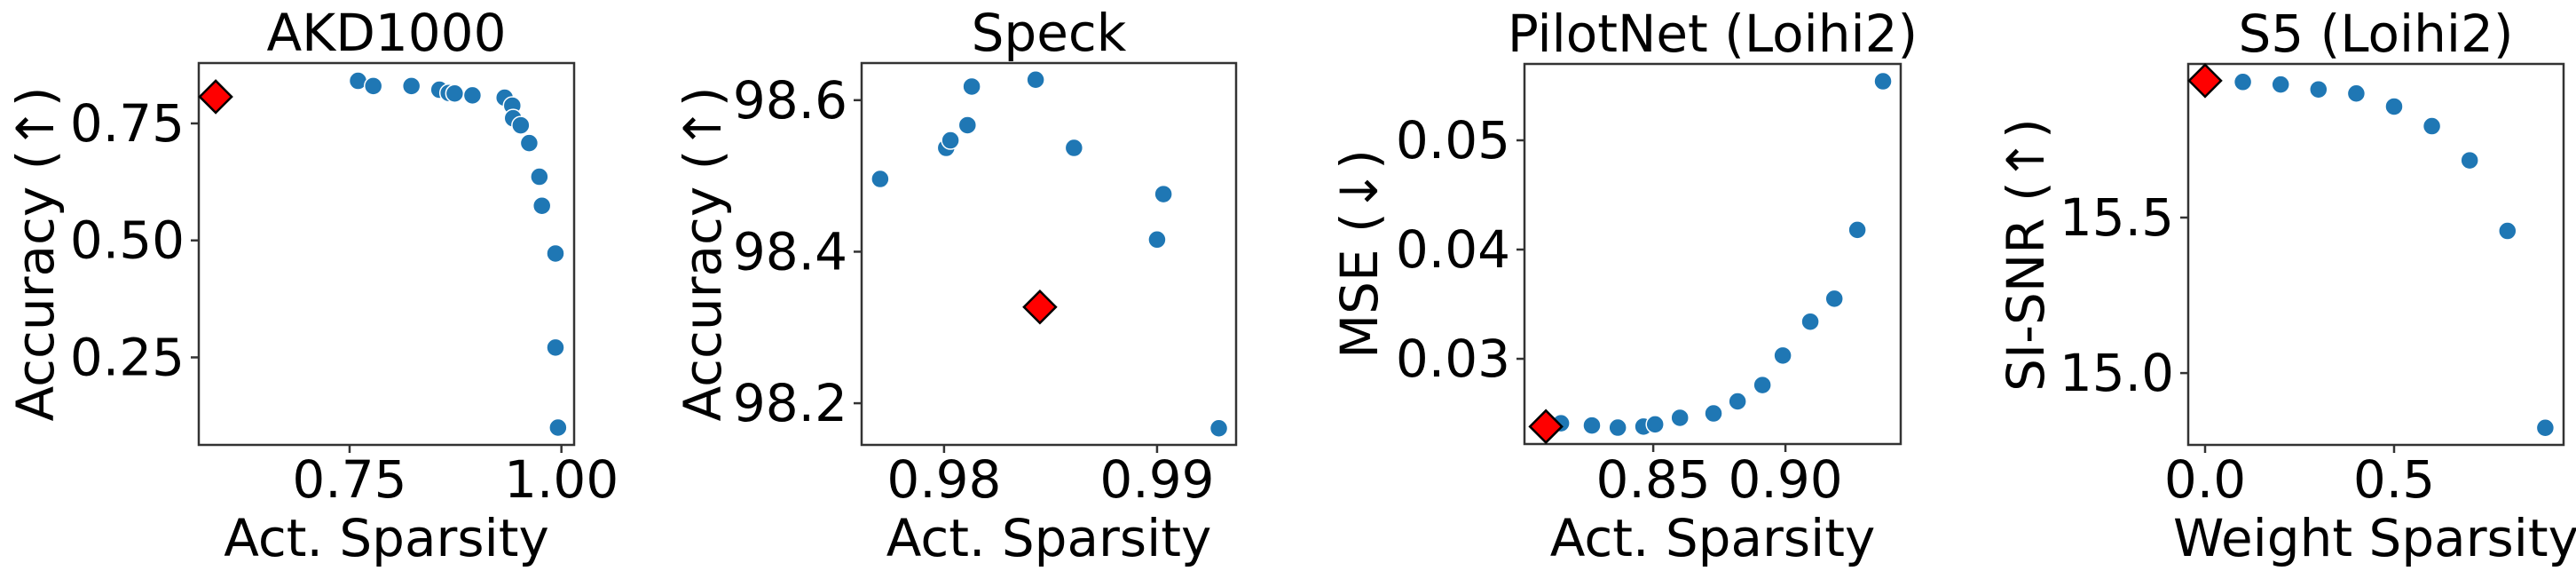 Image resolution: width=2576 pixels, height=579 pixels. Describe the element at coordinates (2026, 255) in the screenshot. I see `y-axis-label: SI-SNR (↑)` at that location.